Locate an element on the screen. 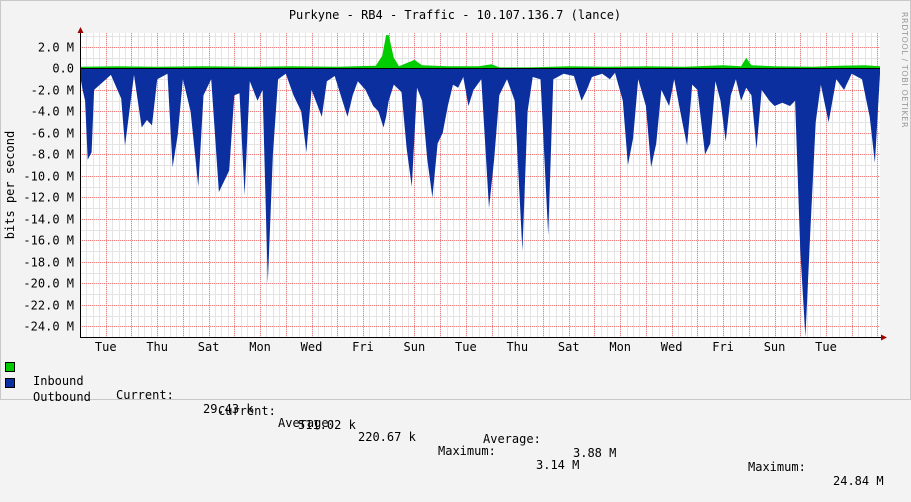  y-tick-label: -4.0 M is located at coordinates (52, 112).